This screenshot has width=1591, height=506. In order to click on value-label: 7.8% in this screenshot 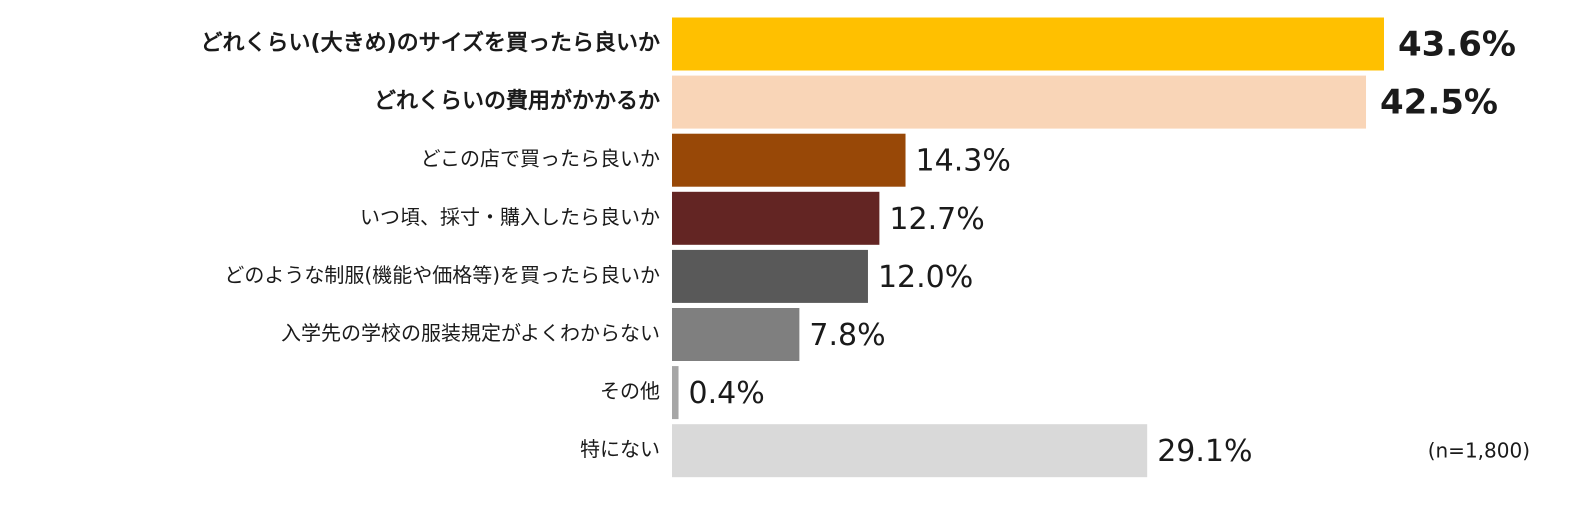, I will do `click(847, 335)`.